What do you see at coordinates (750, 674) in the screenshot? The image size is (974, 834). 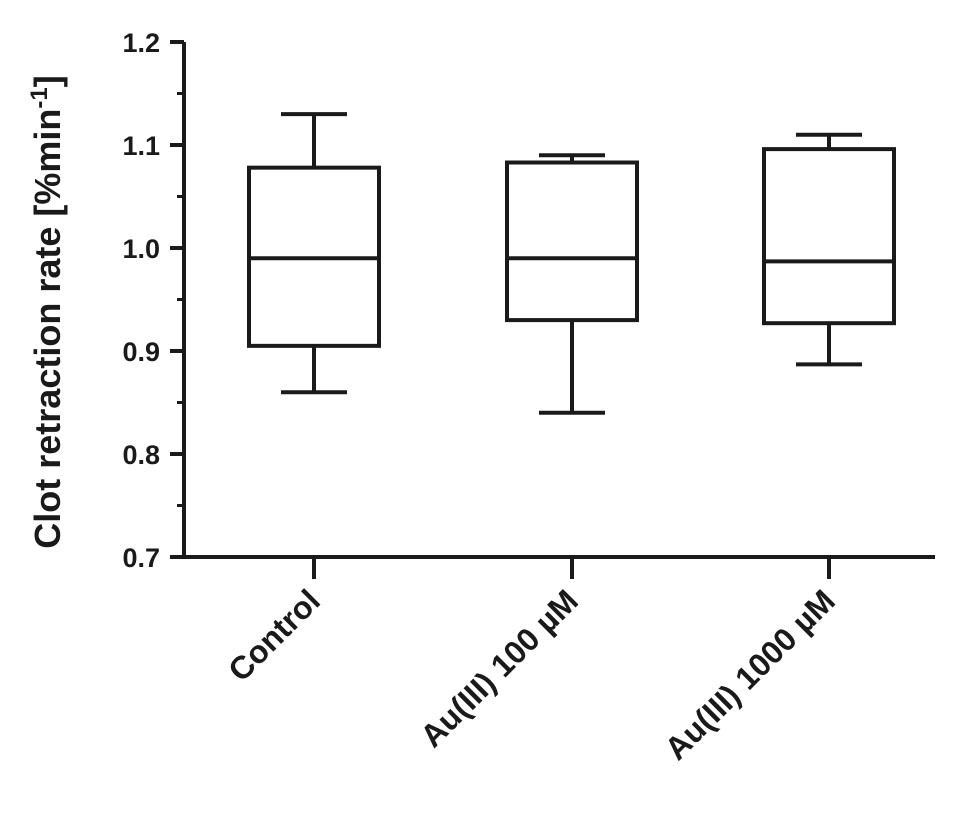 I see `x-tick-label: Au(III) 1000 µM` at bounding box center [750, 674].